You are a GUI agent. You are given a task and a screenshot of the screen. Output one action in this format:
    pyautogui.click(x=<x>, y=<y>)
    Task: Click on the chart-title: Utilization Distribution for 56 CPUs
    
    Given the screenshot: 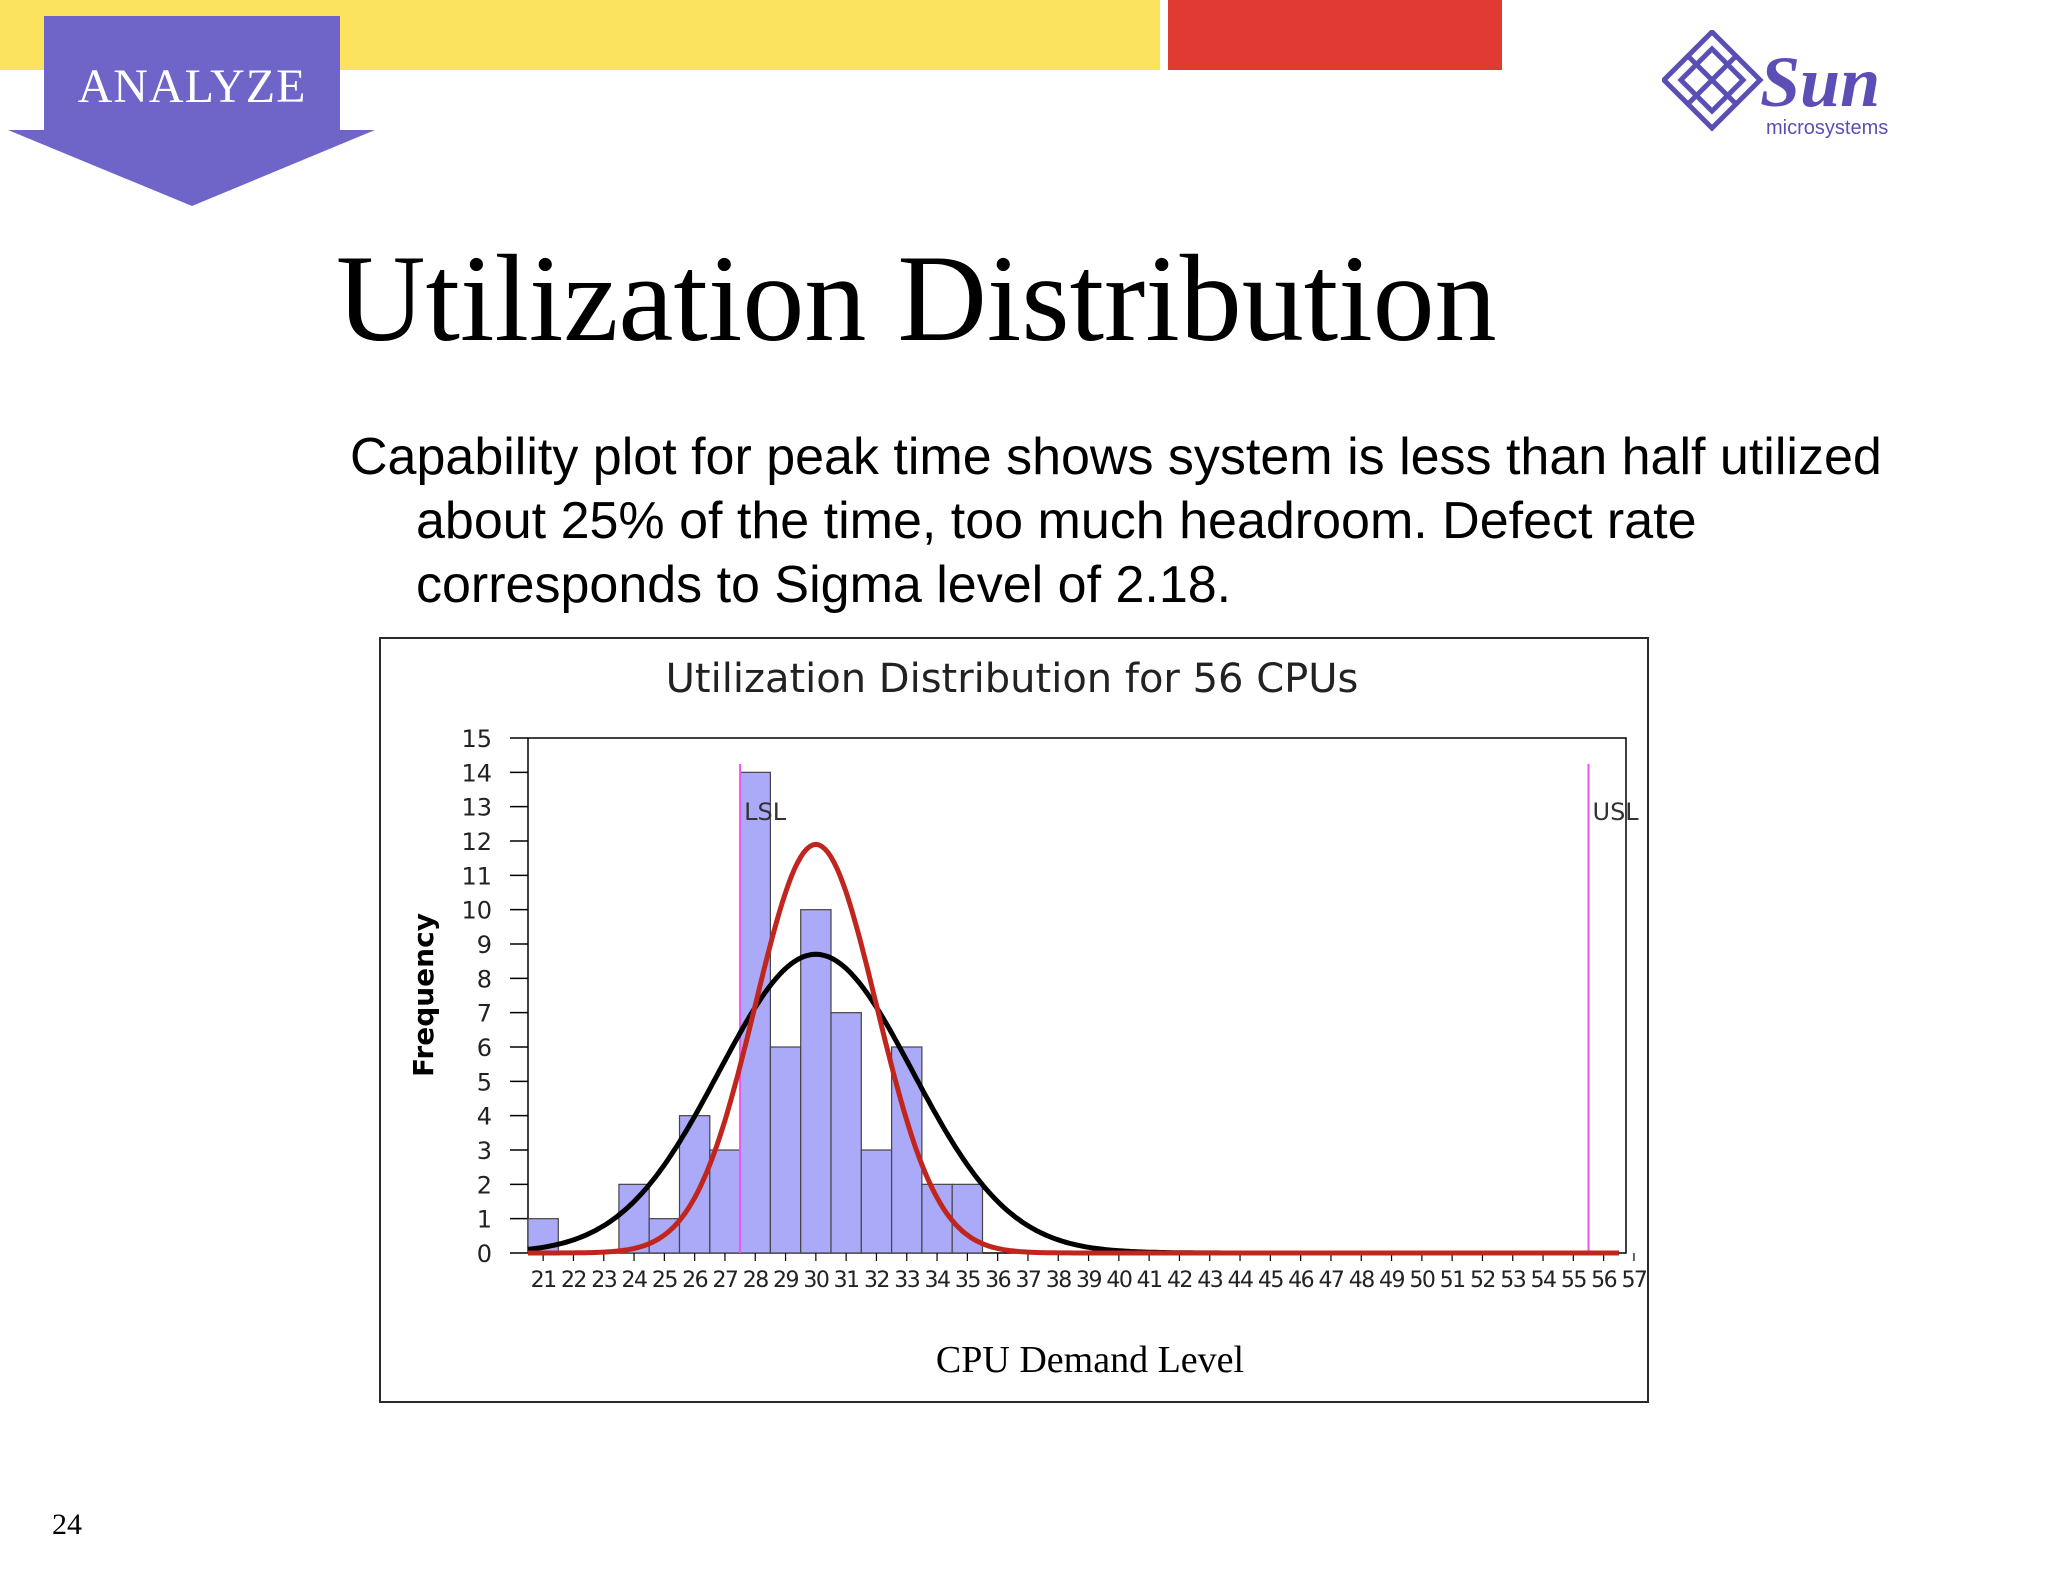 What is the action you would take?
    pyautogui.click(x=1012, y=679)
    